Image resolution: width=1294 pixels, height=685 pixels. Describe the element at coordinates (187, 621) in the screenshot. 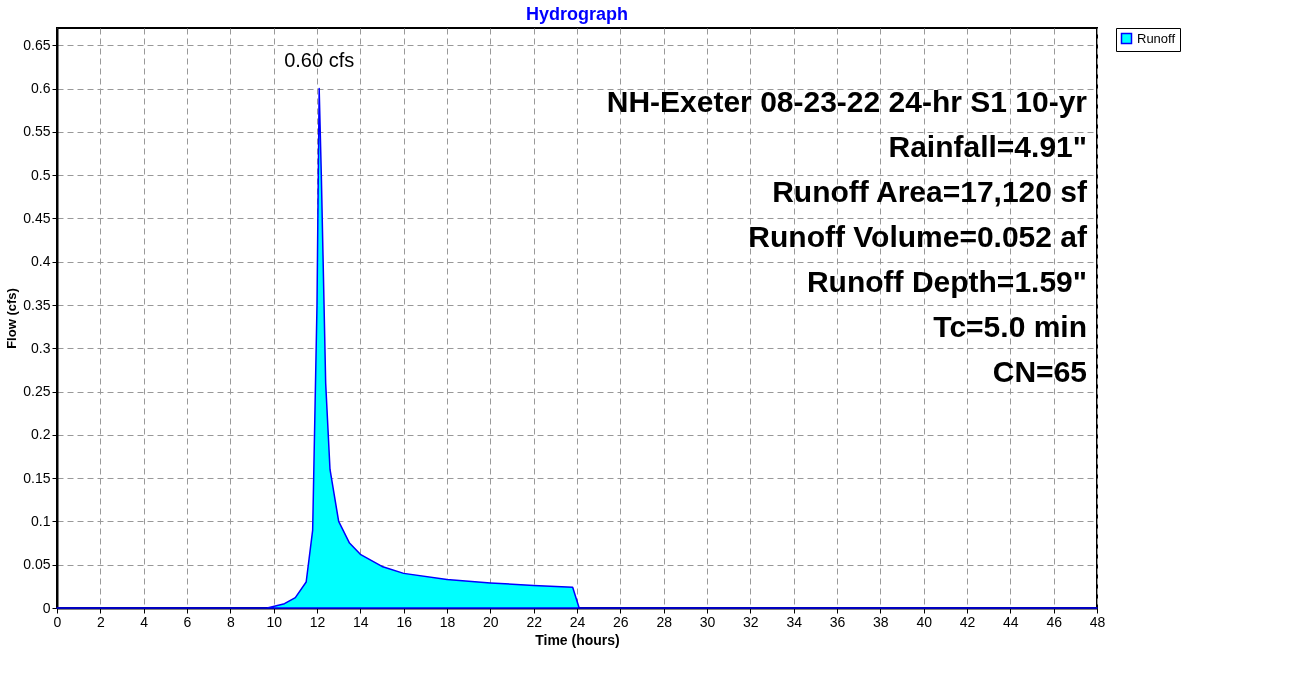

I see `x-tick-label: 6` at that location.